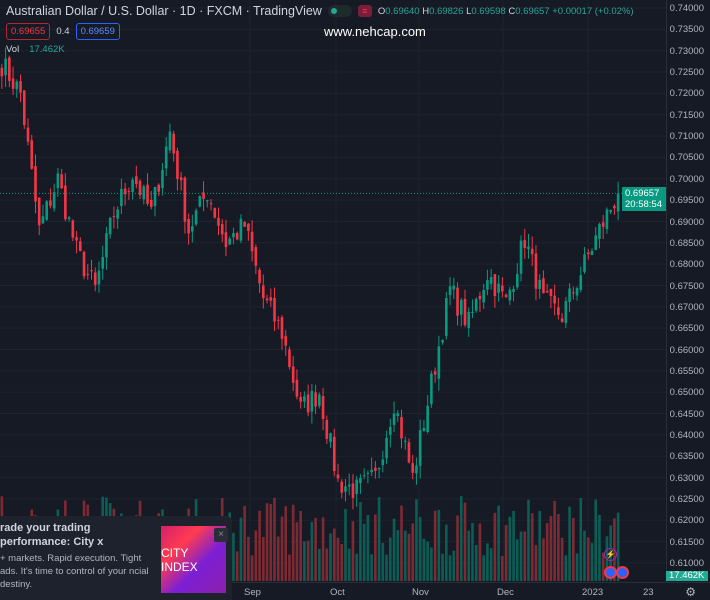  What do you see at coordinates (252, 592) in the screenshot?
I see `time-tick-label: Sep` at bounding box center [252, 592].